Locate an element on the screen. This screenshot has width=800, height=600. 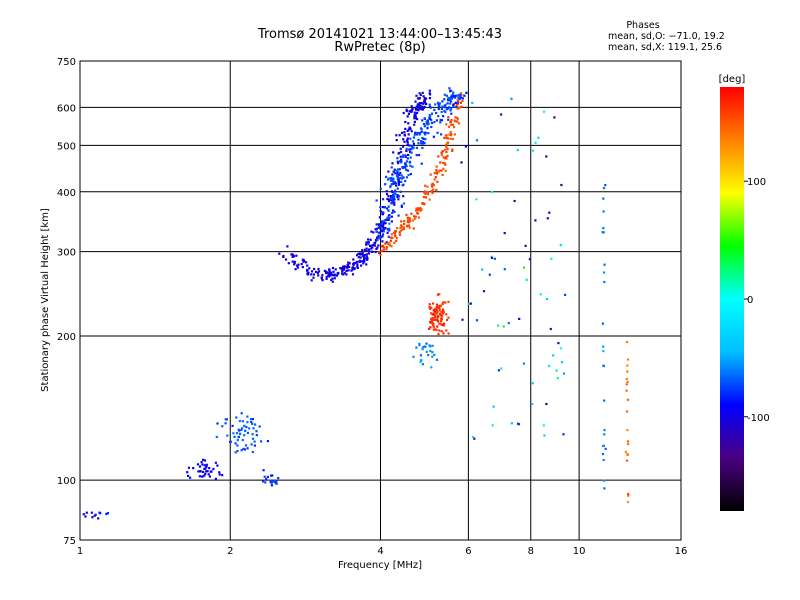
y-tick-label: 500 is located at coordinates (66, 146).